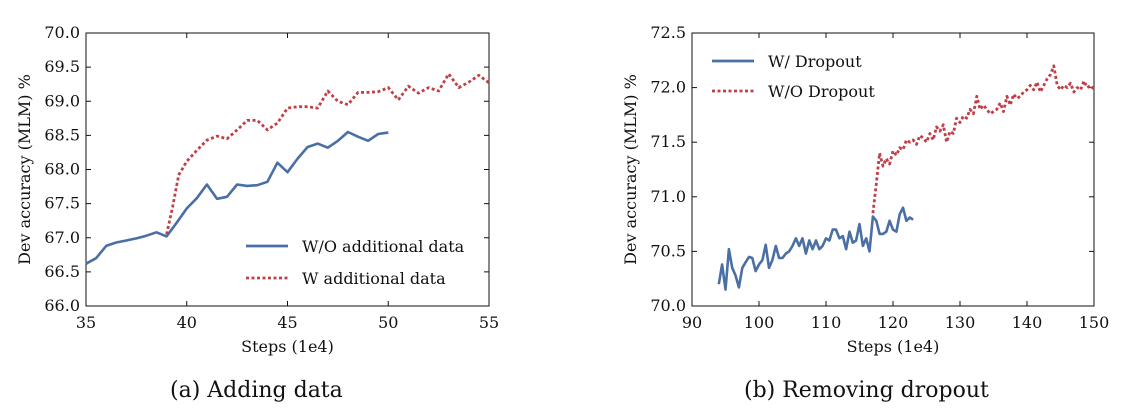 The image size is (1126, 419). What do you see at coordinates (388, 322) in the screenshot?
I see `x-tick-label: 50` at bounding box center [388, 322].